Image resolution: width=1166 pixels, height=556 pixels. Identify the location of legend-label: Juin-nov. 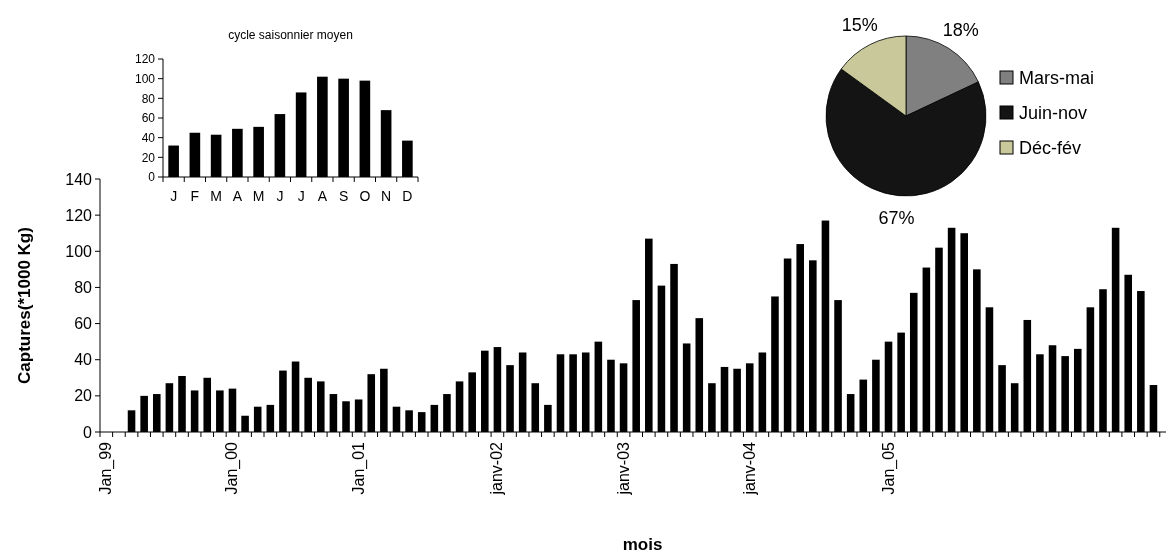
(1053, 113).